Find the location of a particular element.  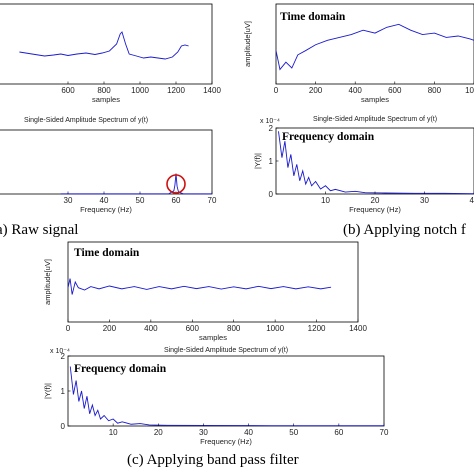

caption-b: (b) Applying notch f is located at coordinates (404, 230).